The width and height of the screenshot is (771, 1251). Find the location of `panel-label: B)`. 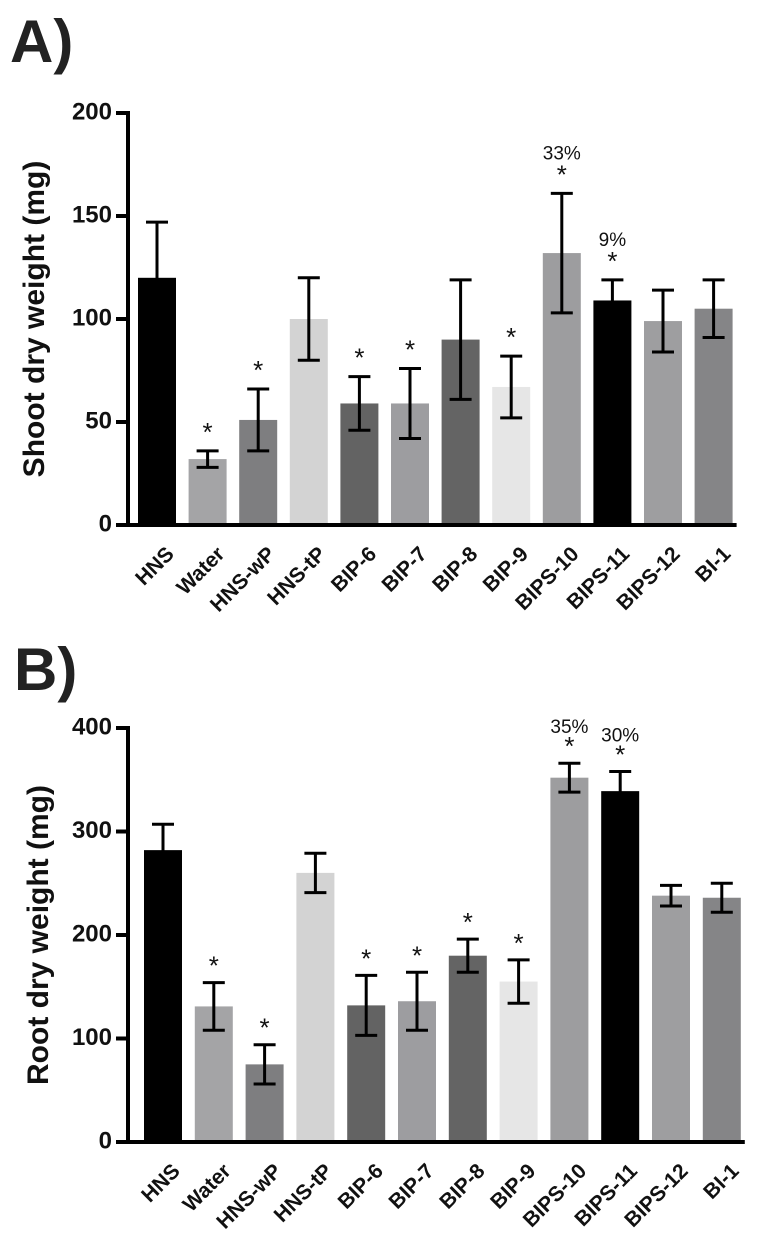

panel-label: B) is located at coordinates (45, 669).